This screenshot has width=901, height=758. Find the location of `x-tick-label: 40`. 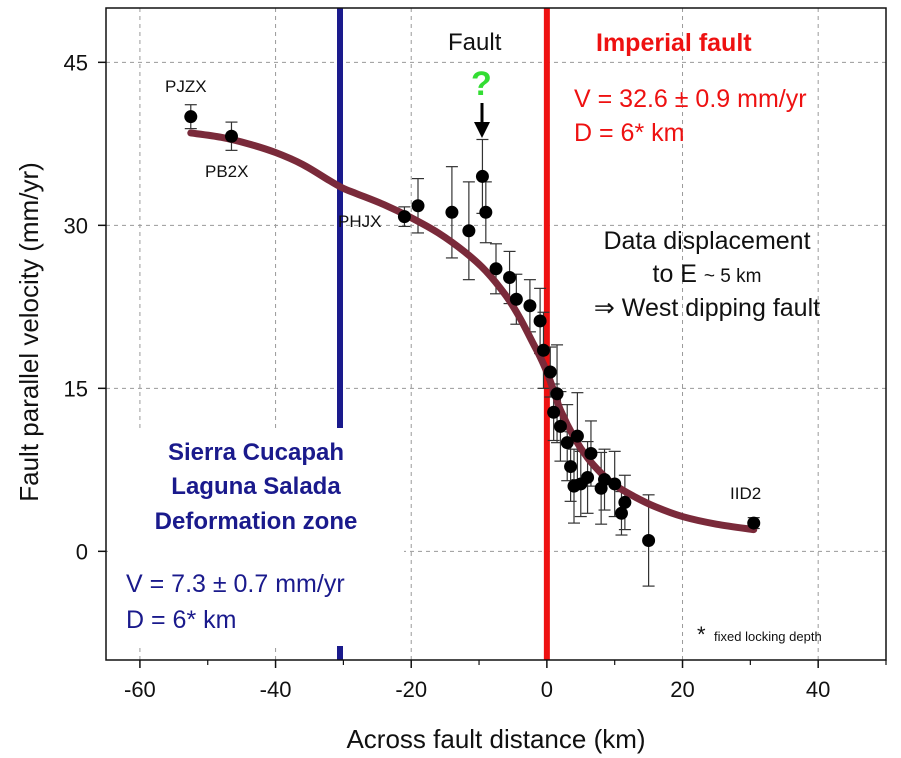

x-tick-label: 40 is located at coordinates (818, 689).